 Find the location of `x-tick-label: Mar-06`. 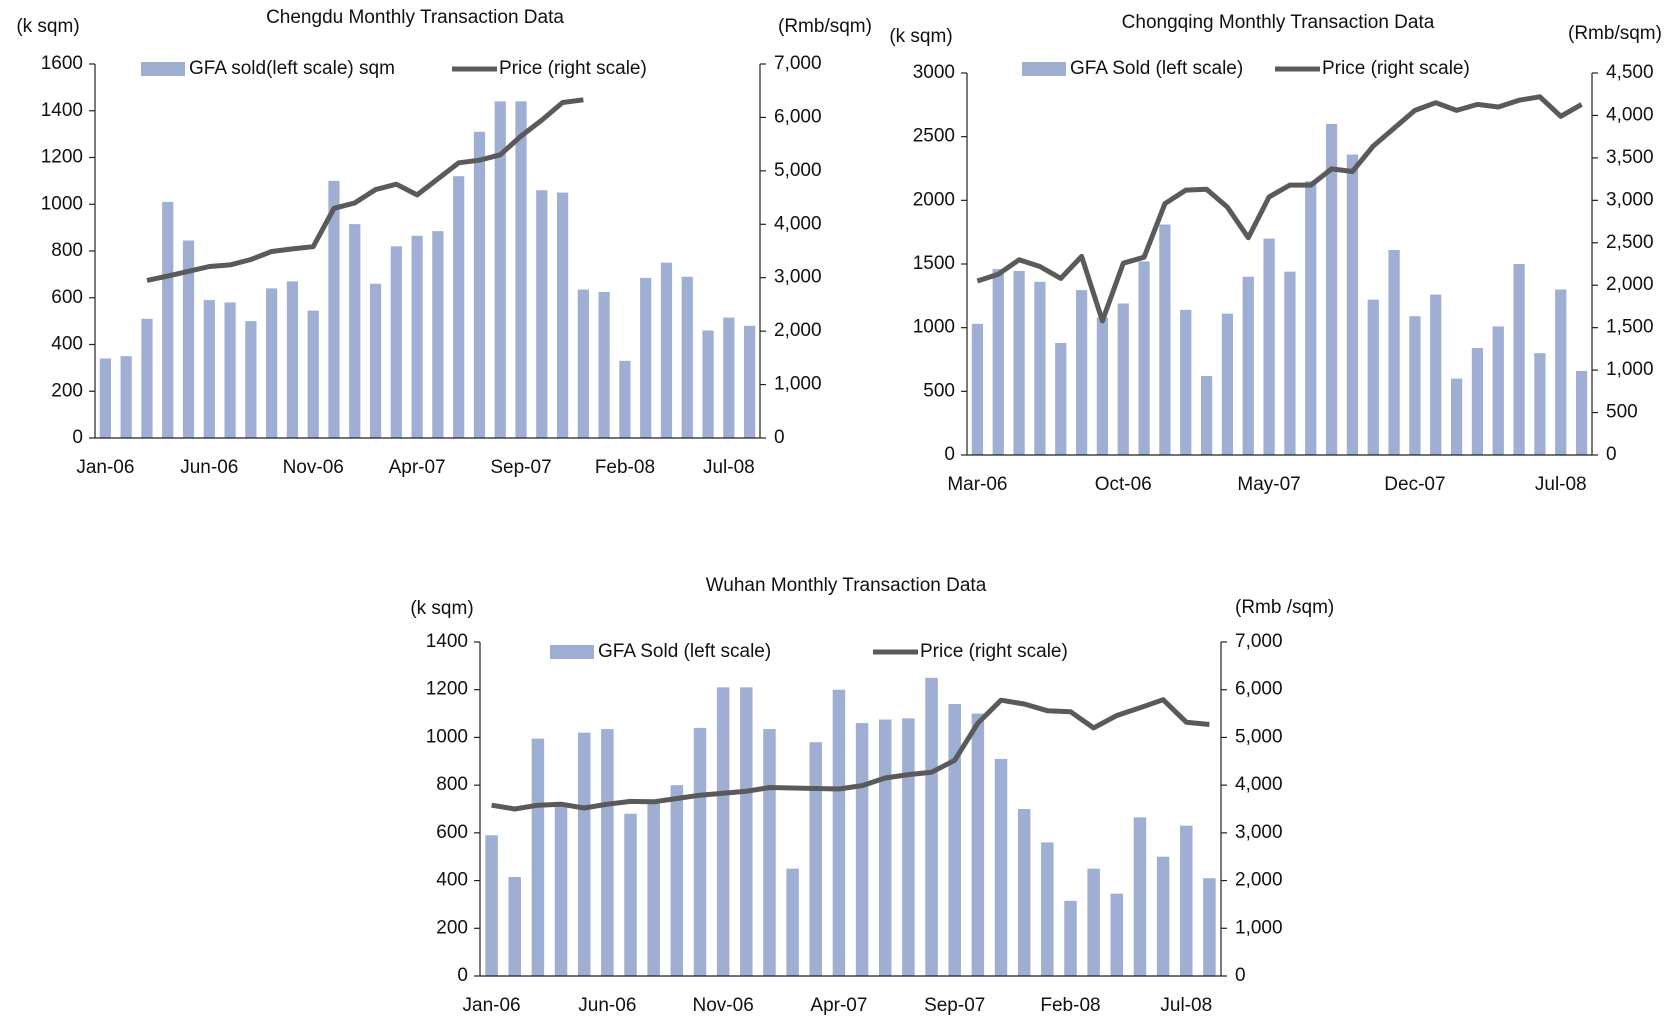

x-tick-label: Mar-06 is located at coordinates (977, 484).